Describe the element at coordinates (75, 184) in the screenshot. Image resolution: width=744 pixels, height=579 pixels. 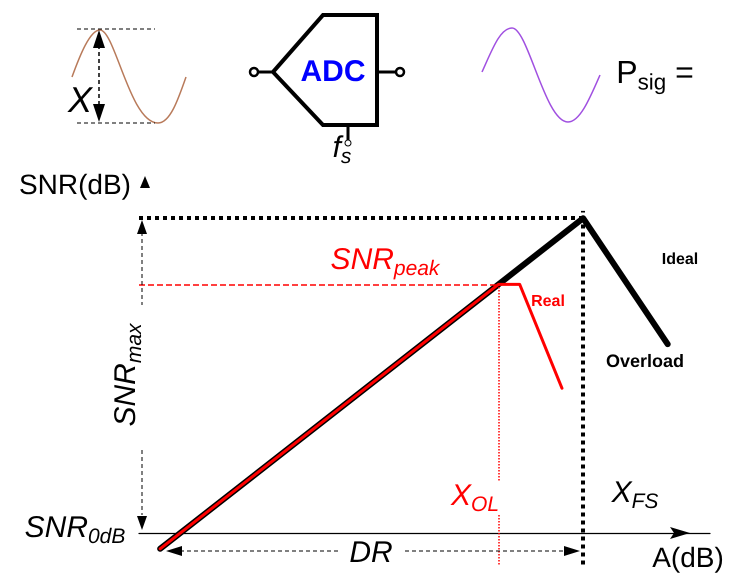
I see `y-axis-title: SNR(dB)` at that location.